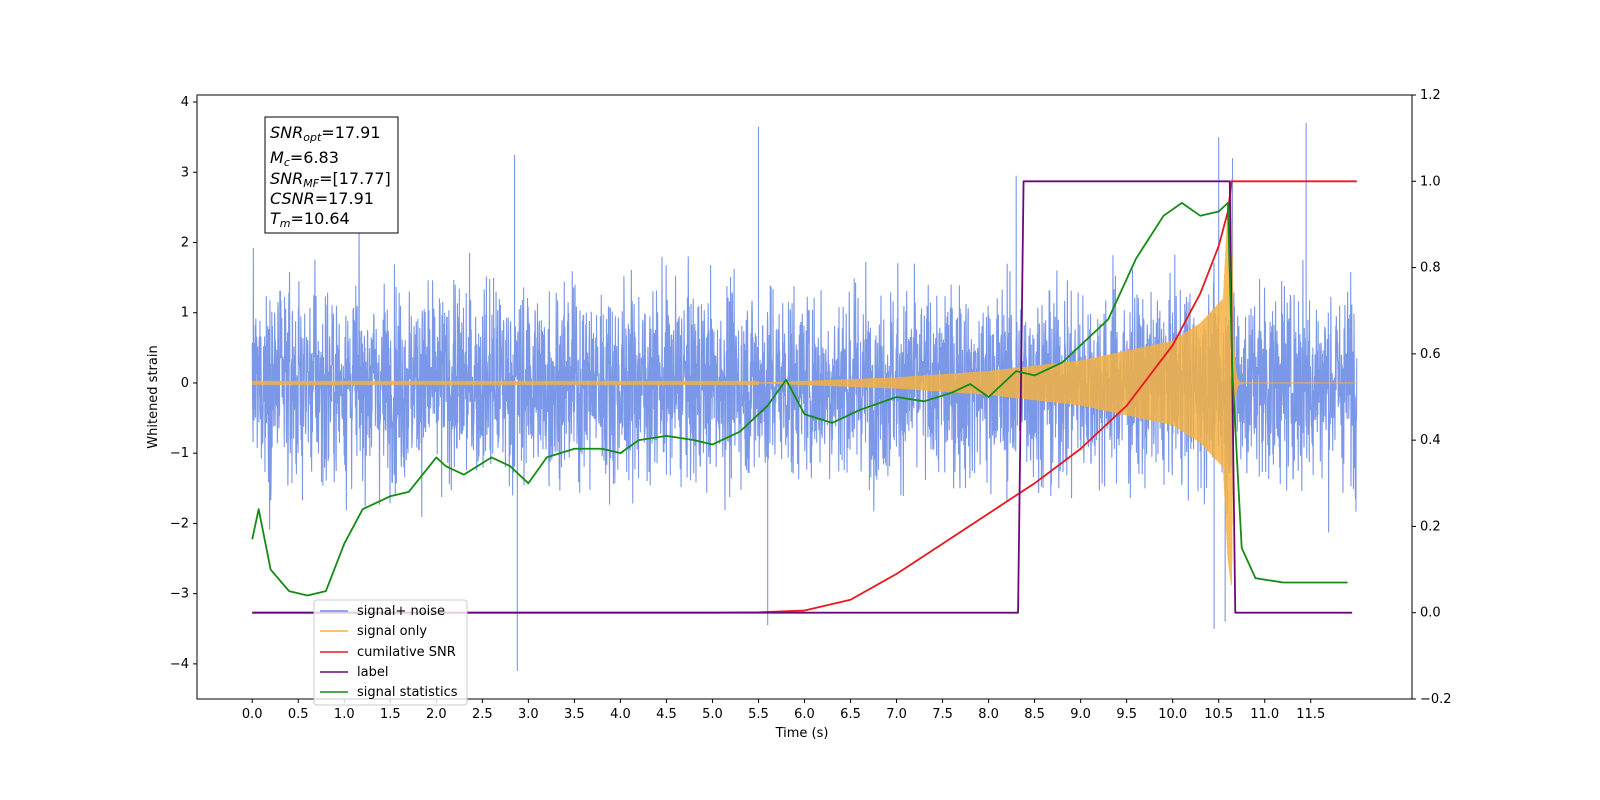 The height and width of the screenshot is (800, 1600). What do you see at coordinates (1080, 714) in the screenshot?
I see `x-tick-label-18: 9.0` at bounding box center [1080, 714].